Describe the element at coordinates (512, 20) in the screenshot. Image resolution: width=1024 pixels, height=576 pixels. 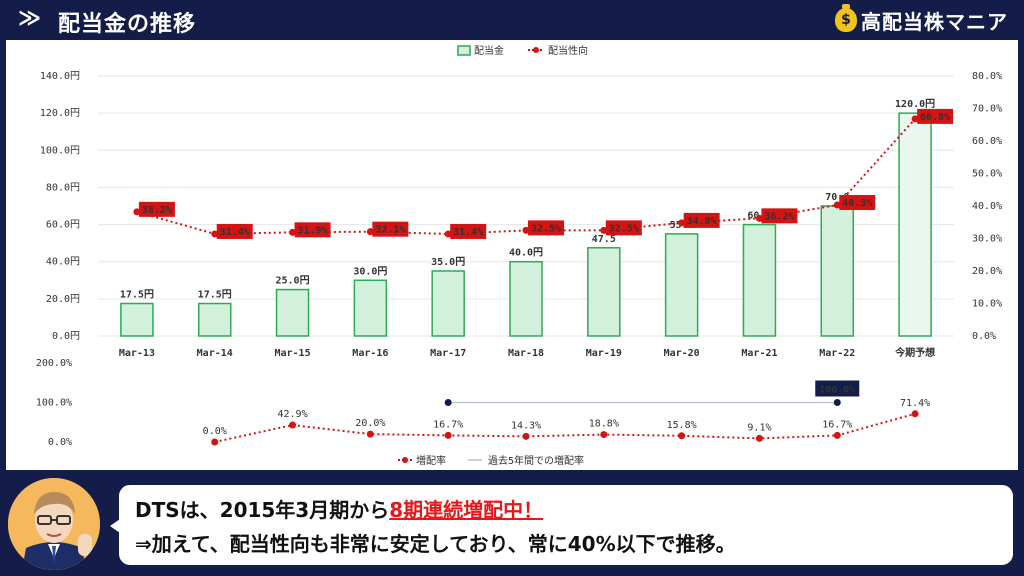
I see `header-bar: ≫ 配当金の推移 $ 高配当株マニア` at that location.